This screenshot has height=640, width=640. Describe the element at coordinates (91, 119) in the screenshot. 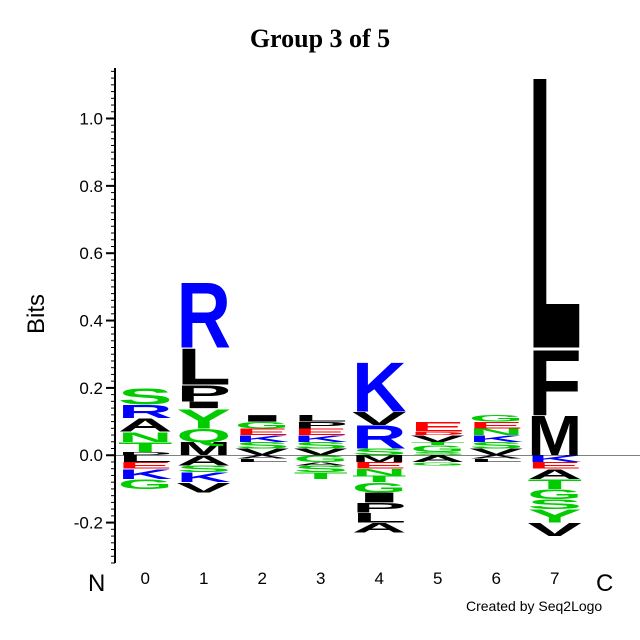

I see `y-tick-label: 1.0` at that location.